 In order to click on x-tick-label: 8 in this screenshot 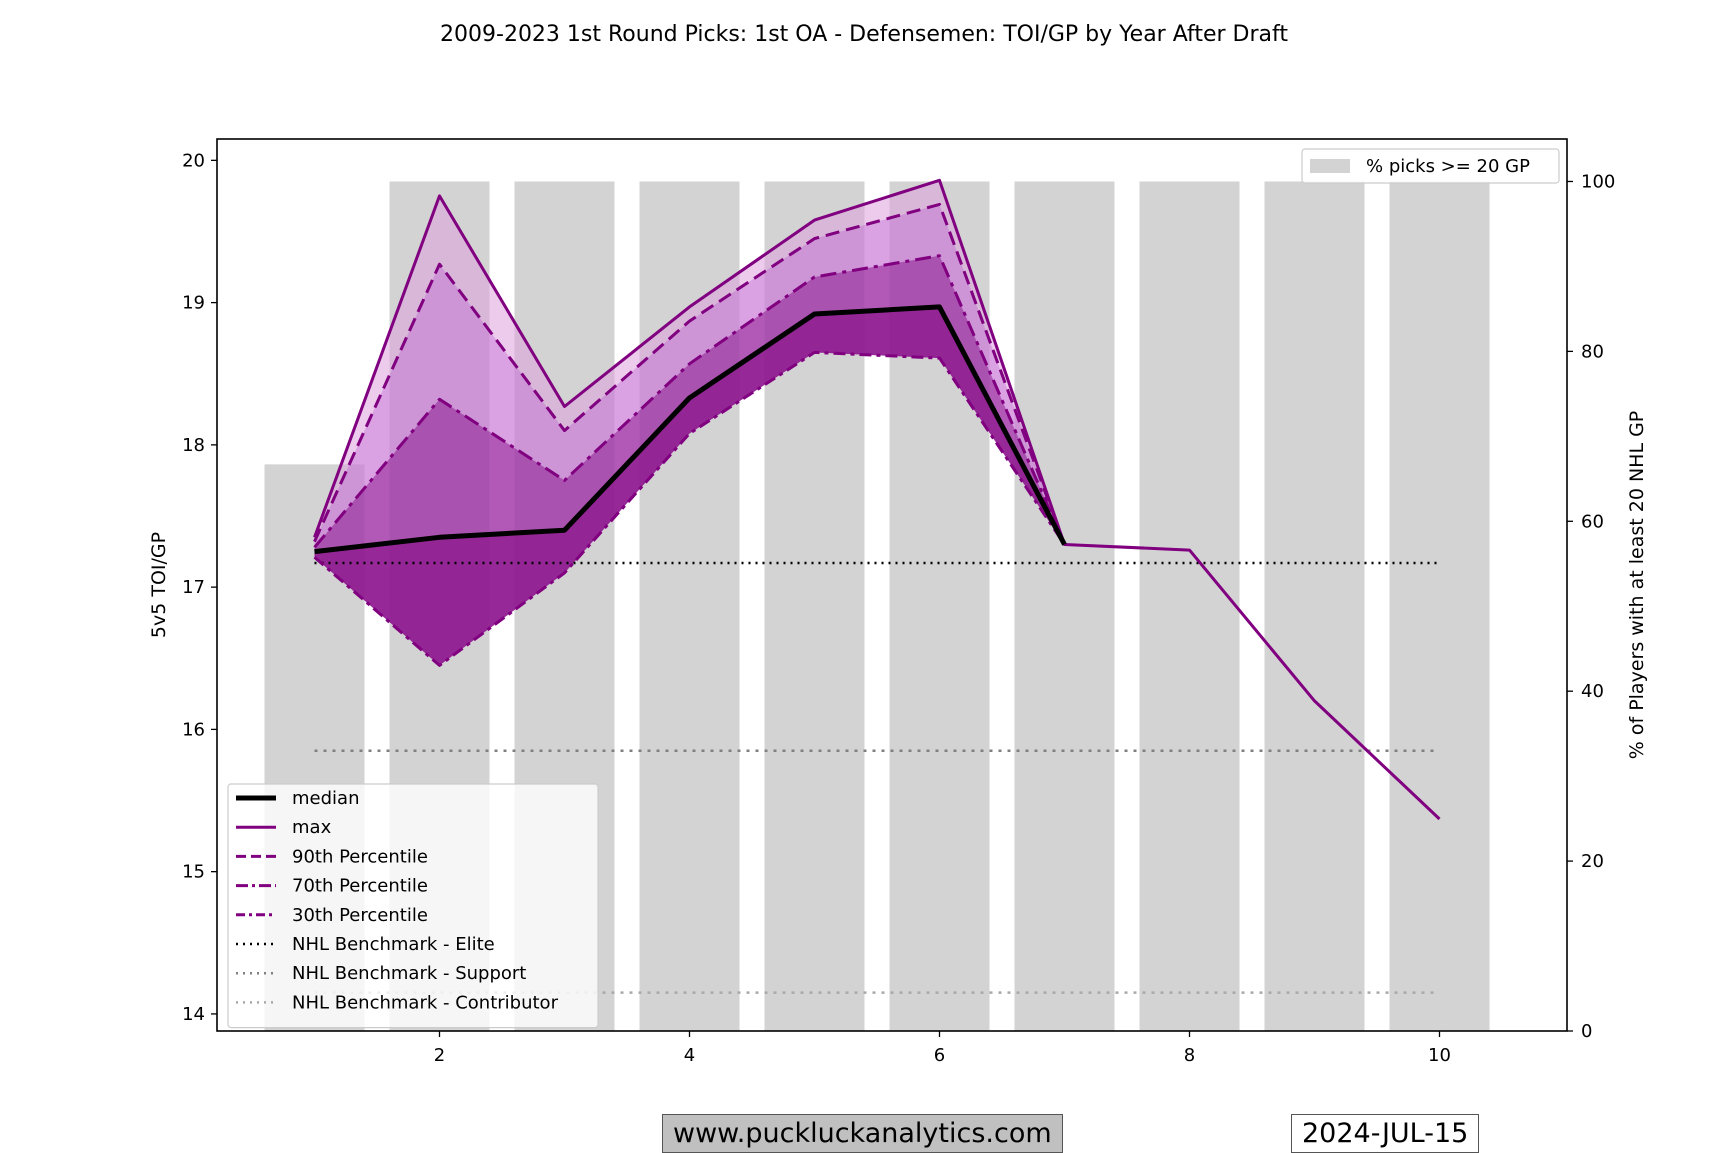, I will do `click(1189, 1055)`.